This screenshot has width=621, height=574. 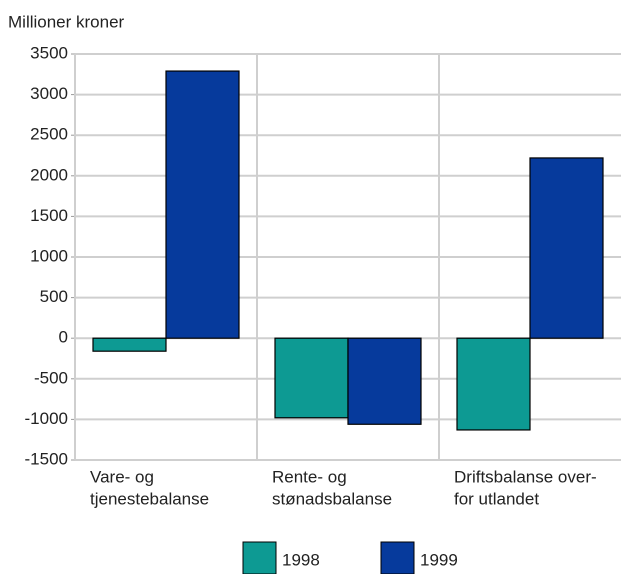 I want to click on y-tick-label: 3500, so click(x=49, y=52).